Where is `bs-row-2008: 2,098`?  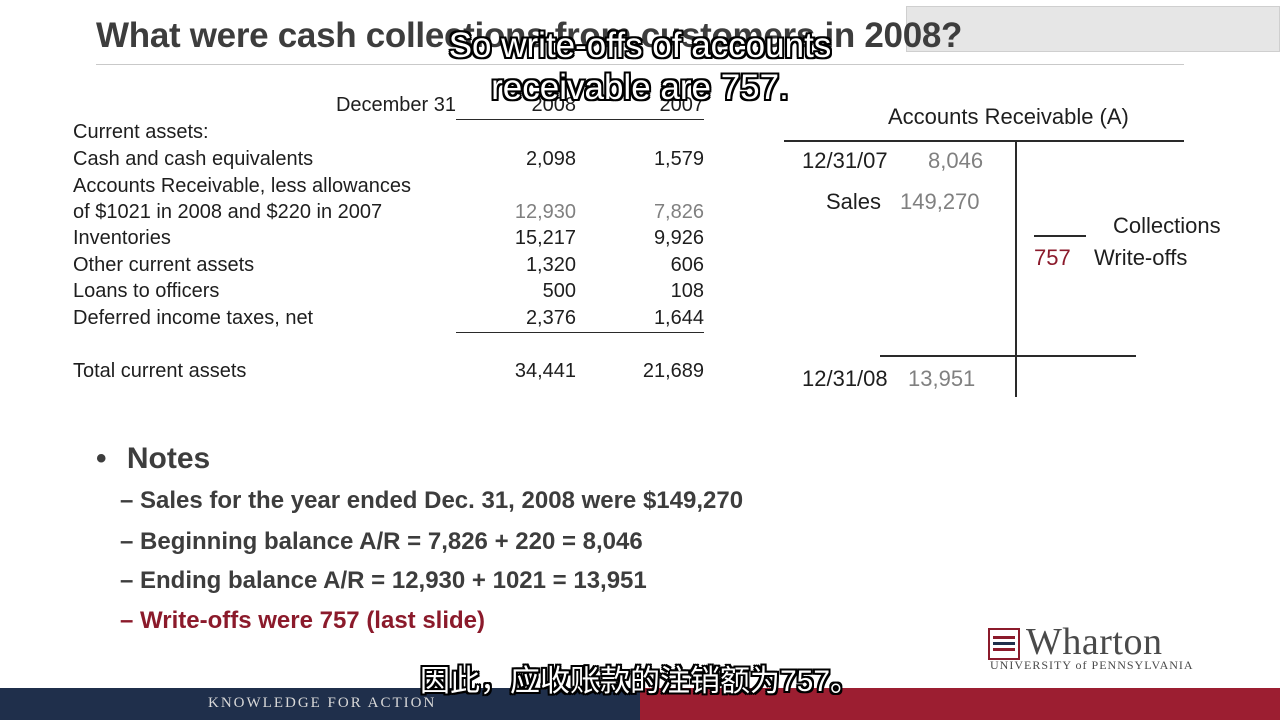
bs-row-2008: 2,098 is located at coordinates (550, 159).